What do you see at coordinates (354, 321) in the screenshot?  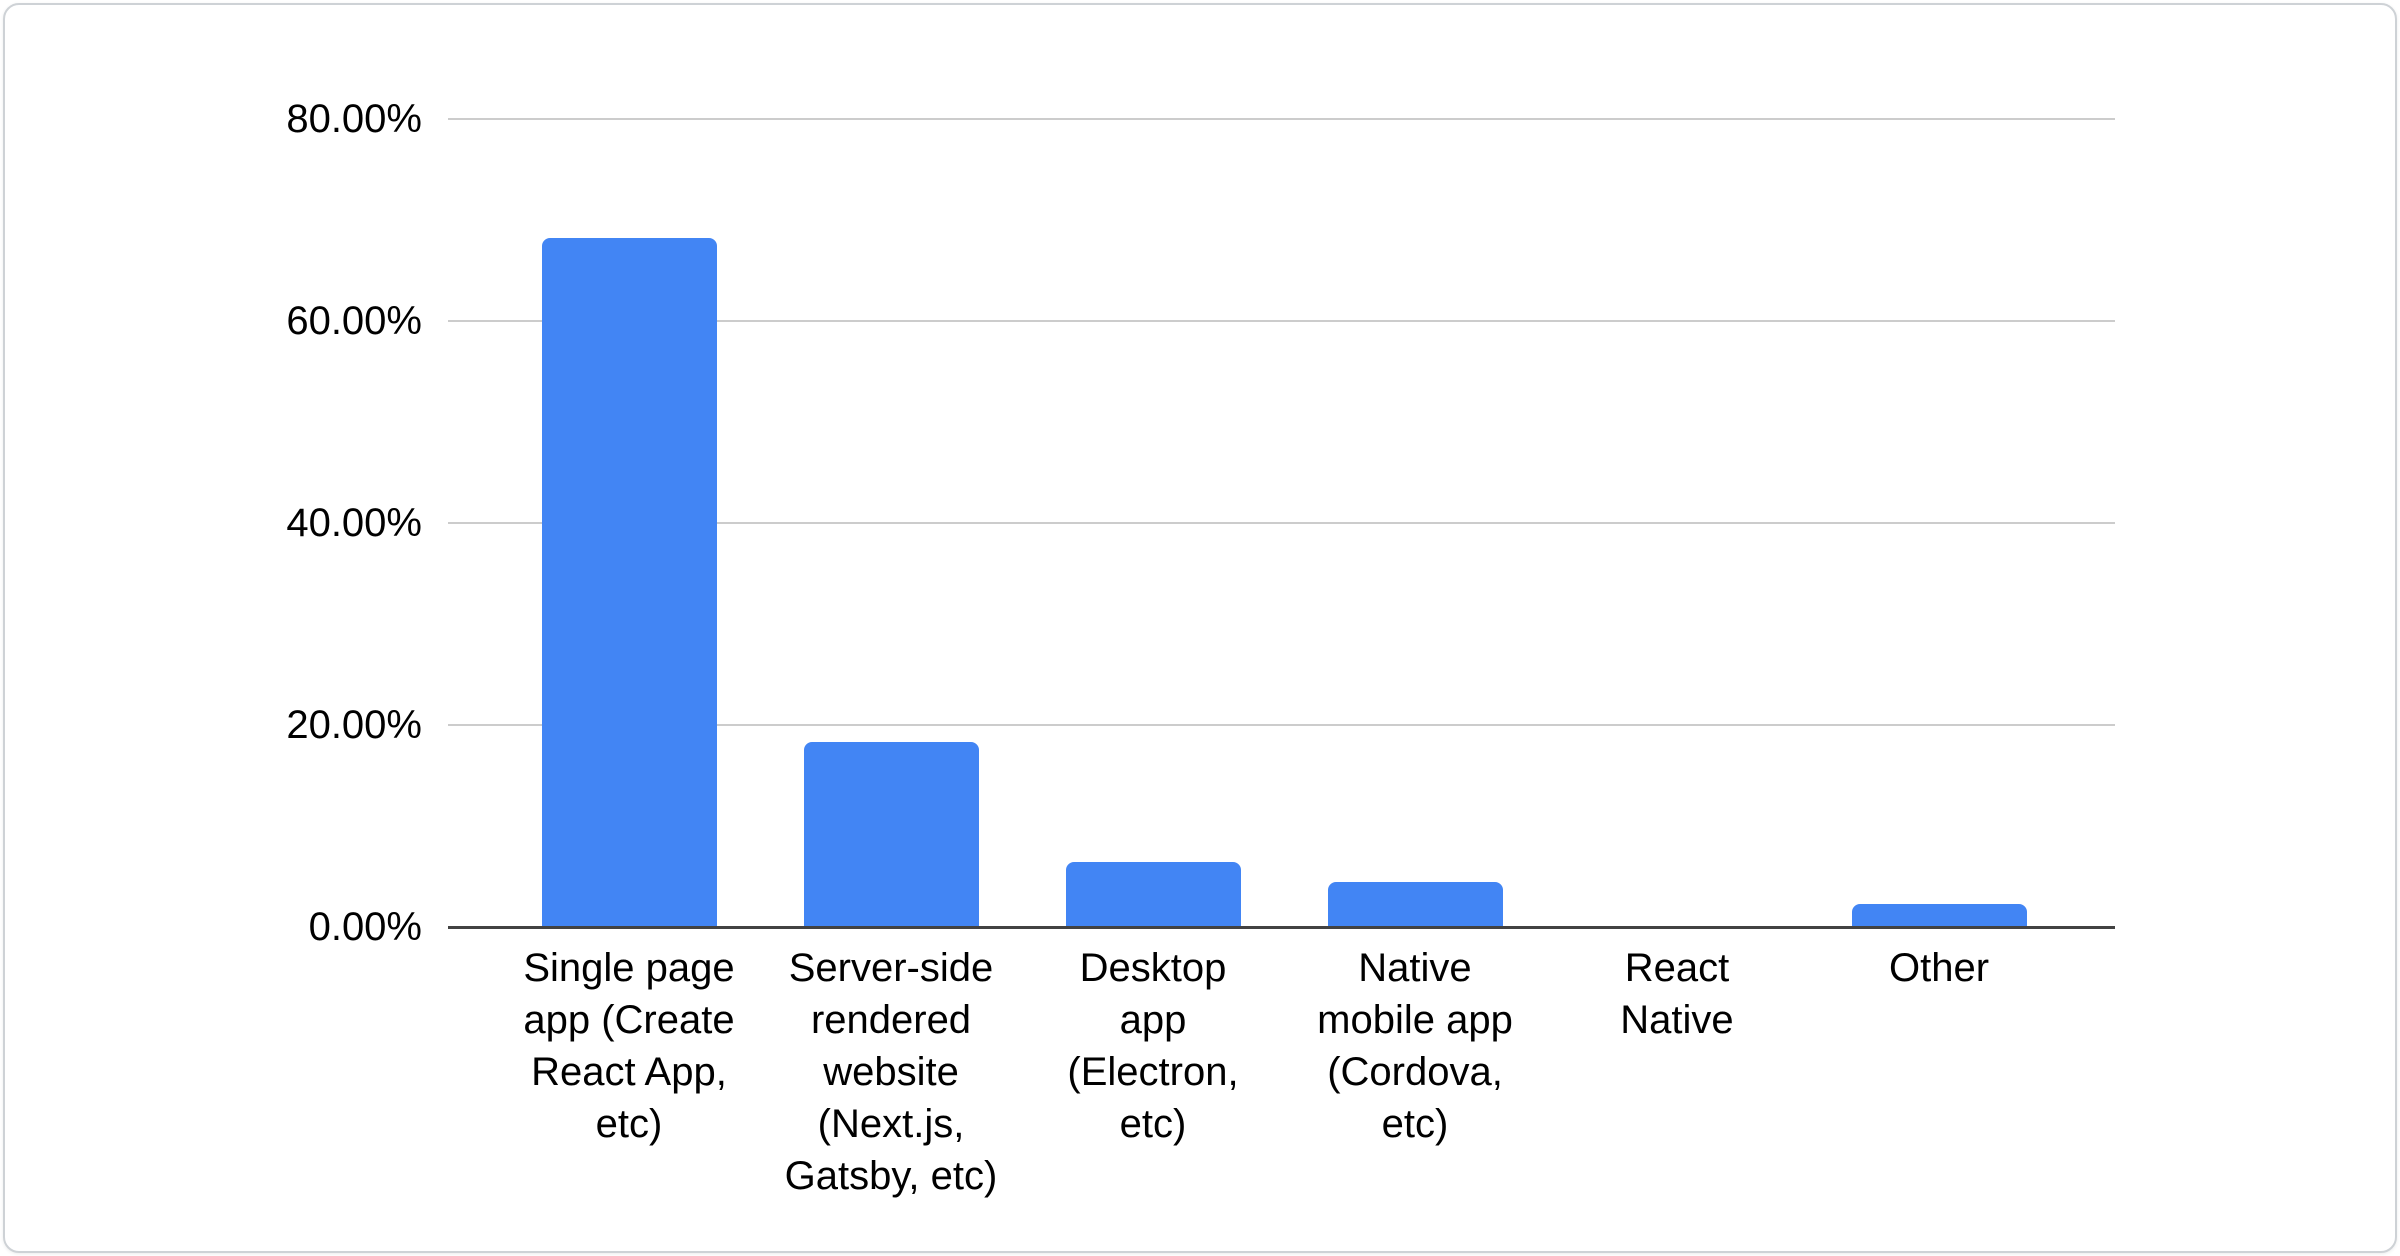 I see `y-tick-label: 60.00%` at bounding box center [354, 321].